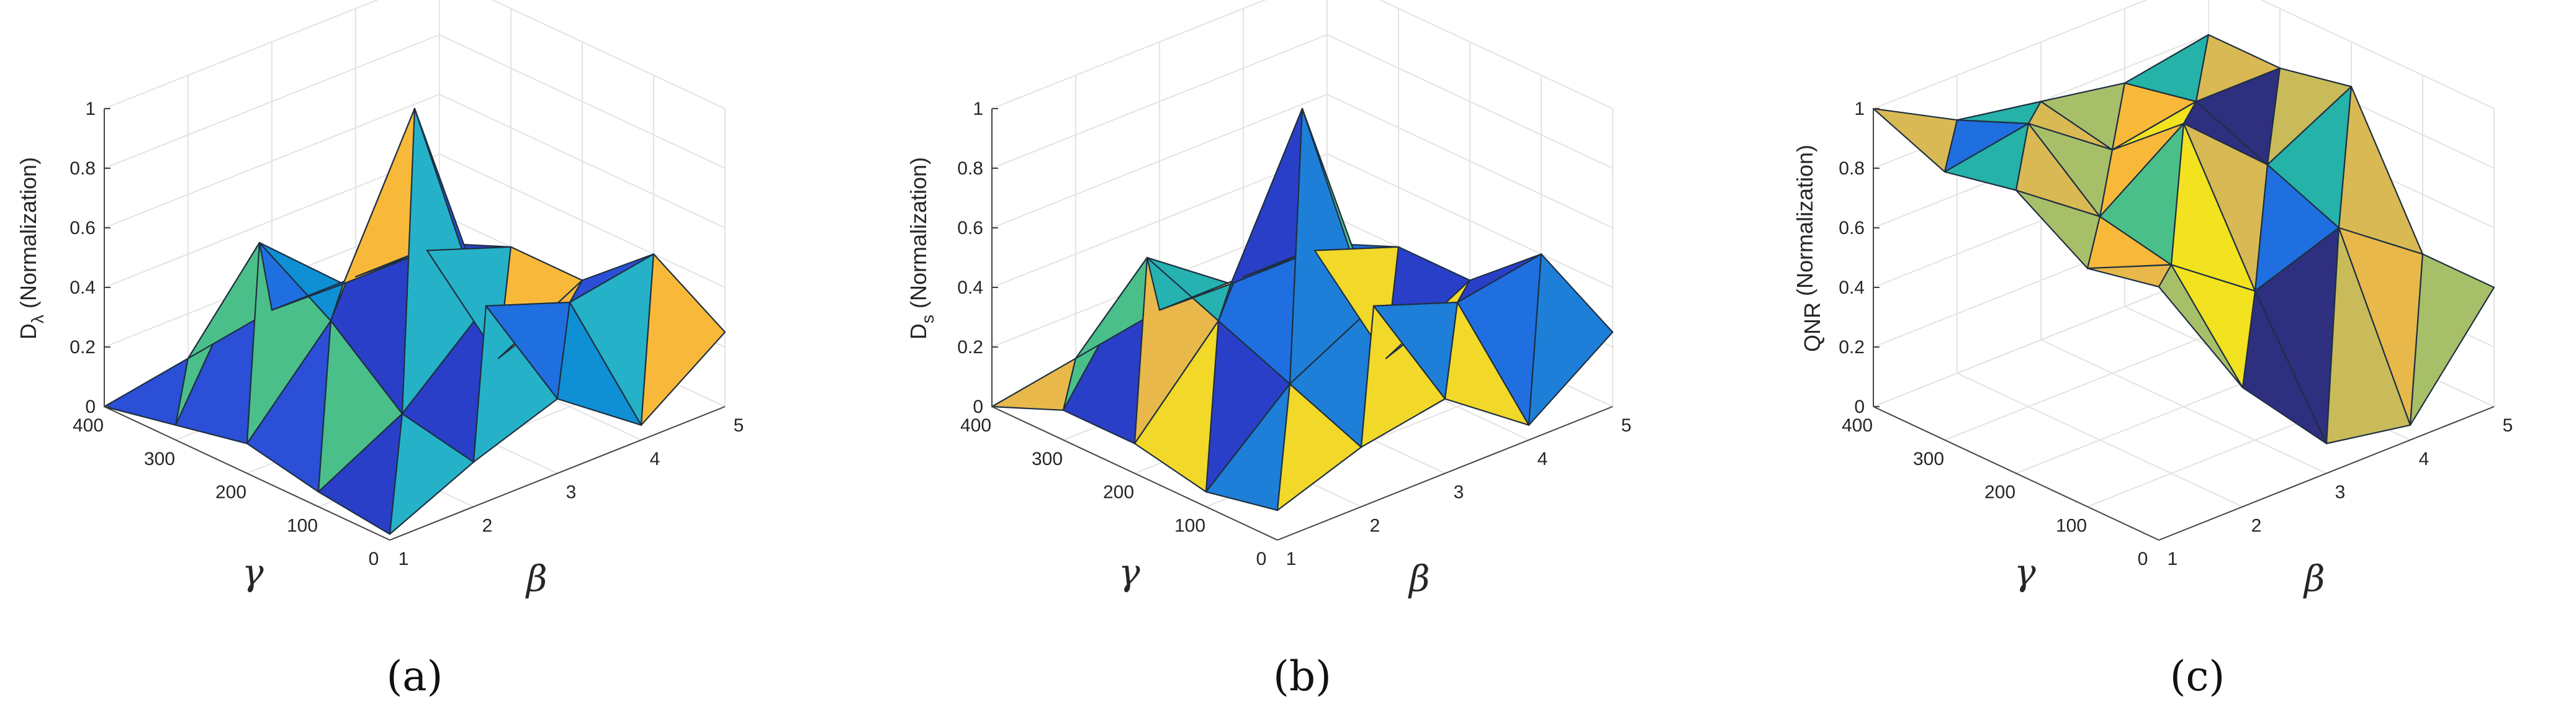 The height and width of the screenshot is (717, 2576). Describe the element at coordinates (90, 407) in the screenshot. I see `z-tick-label-0: 0` at that location.